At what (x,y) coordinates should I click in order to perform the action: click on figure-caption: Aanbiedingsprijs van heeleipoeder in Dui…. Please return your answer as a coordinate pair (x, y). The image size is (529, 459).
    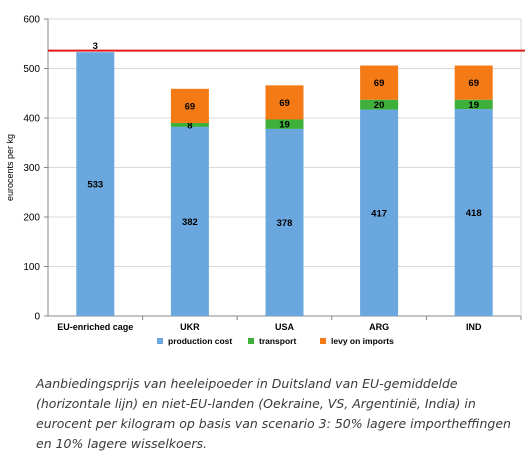
    Looking at the image, I should click on (273, 413).